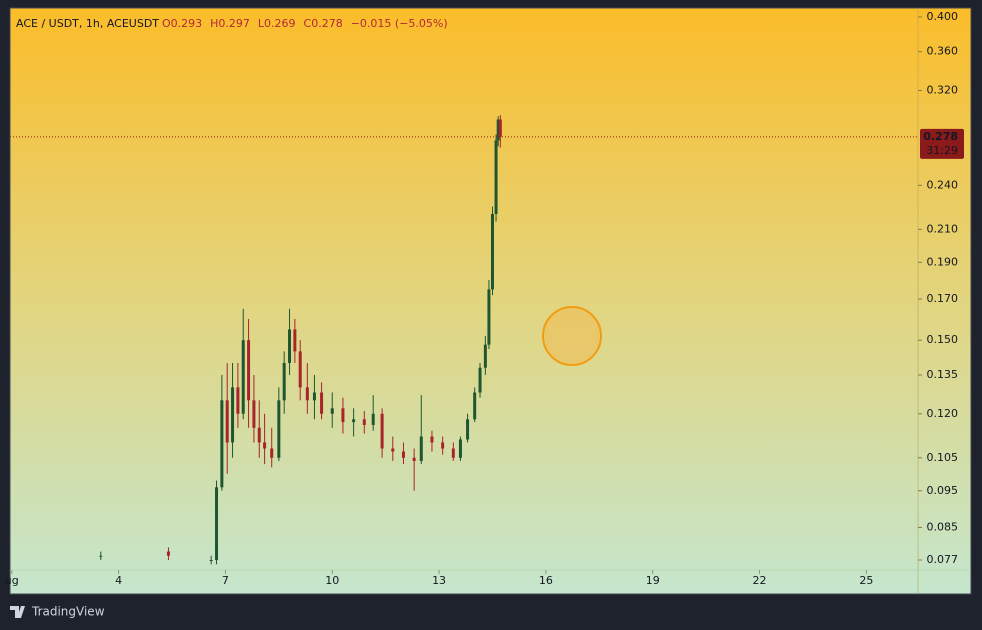 This screenshot has width=982, height=630. Describe the element at coordinates (546, 580) in the screenshot. I see `x-tick-label: 16` at that location.